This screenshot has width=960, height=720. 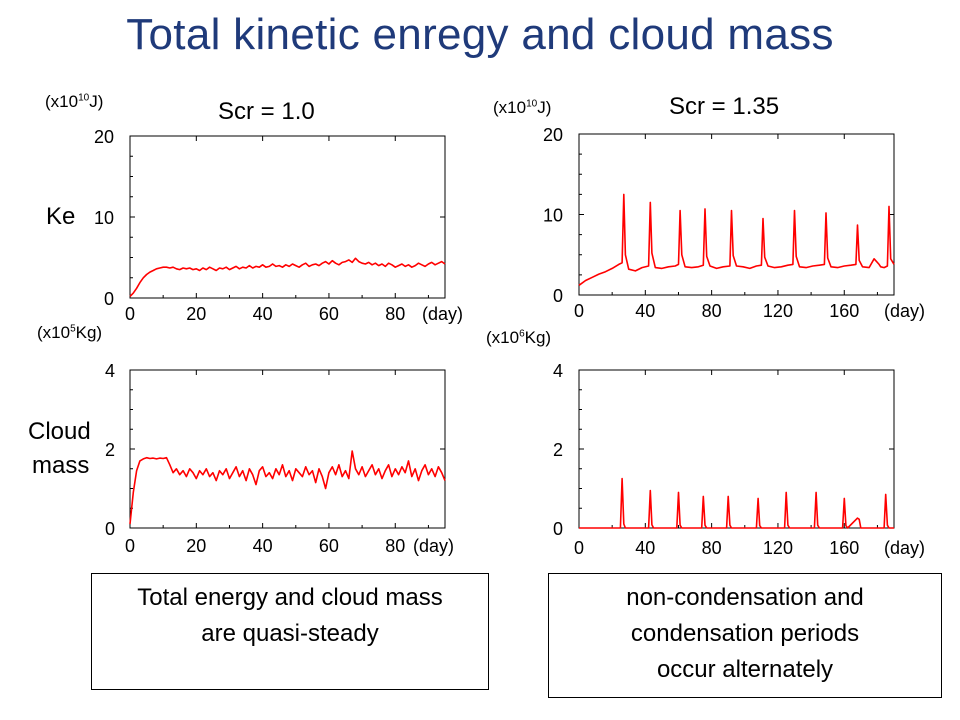 I want to click on left-note-line2: are quasi-steady, so click(x=290, y=633).